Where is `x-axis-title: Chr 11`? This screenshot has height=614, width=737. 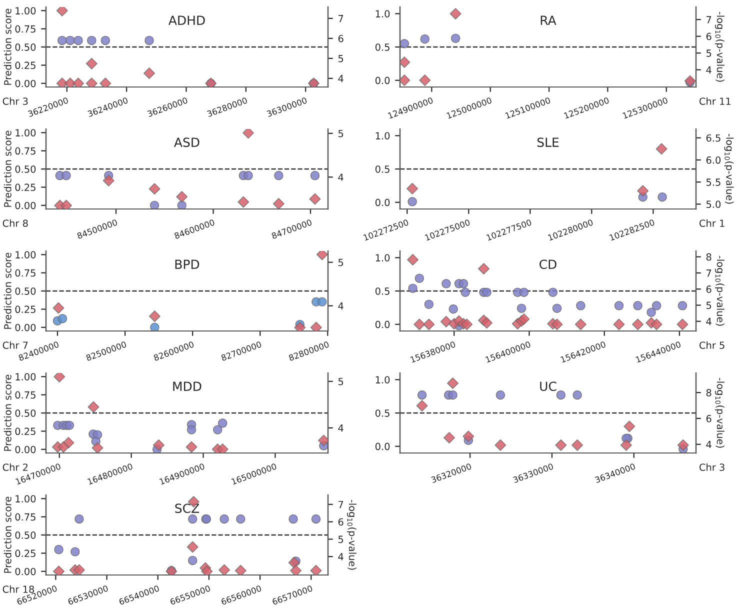
x-axis-title: Chr 11 is located at coordinates (715, 101).